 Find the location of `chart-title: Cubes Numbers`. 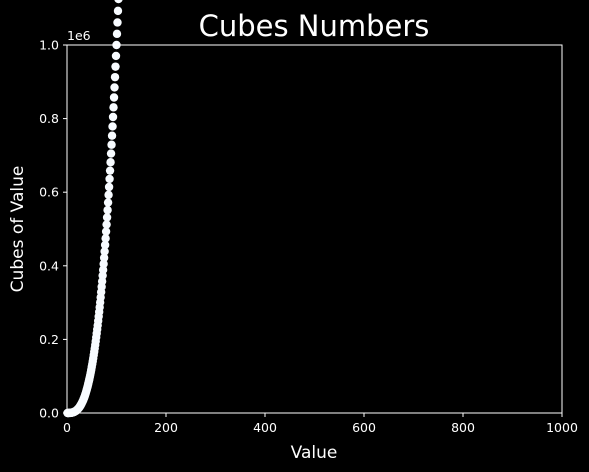

chart-title: Cubes Numbers is located at coordinates (314, 26).